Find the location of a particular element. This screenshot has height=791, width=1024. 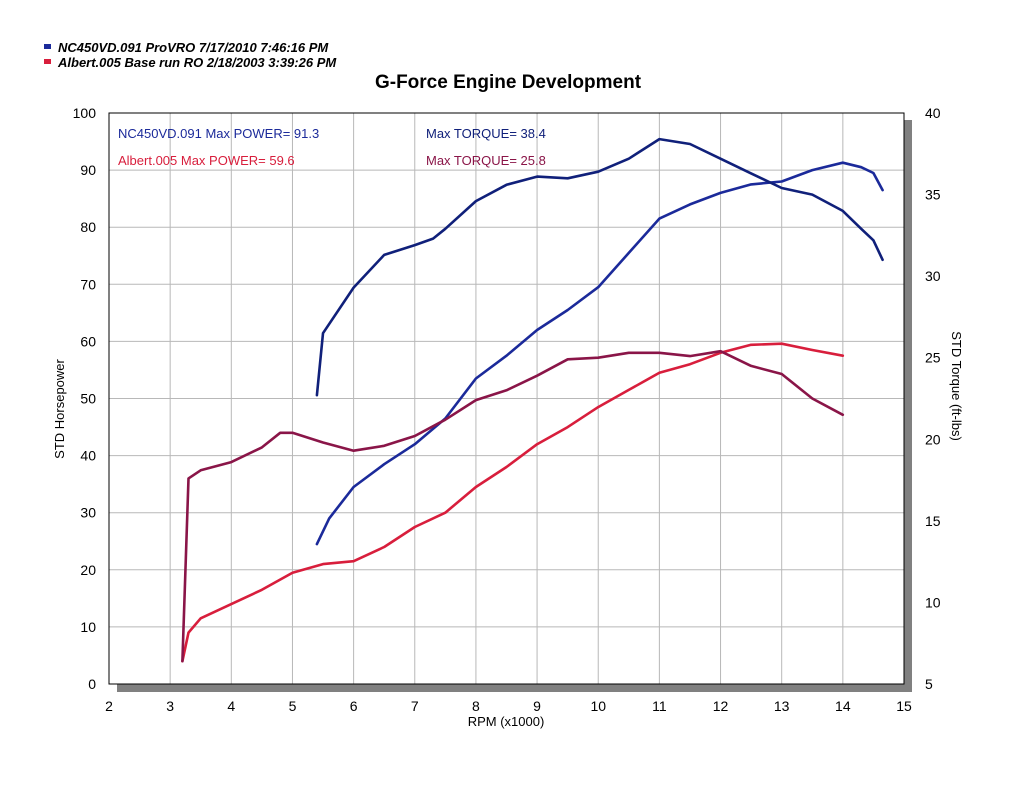

y-tick-label: 60 is located at coordinates (88, 341).